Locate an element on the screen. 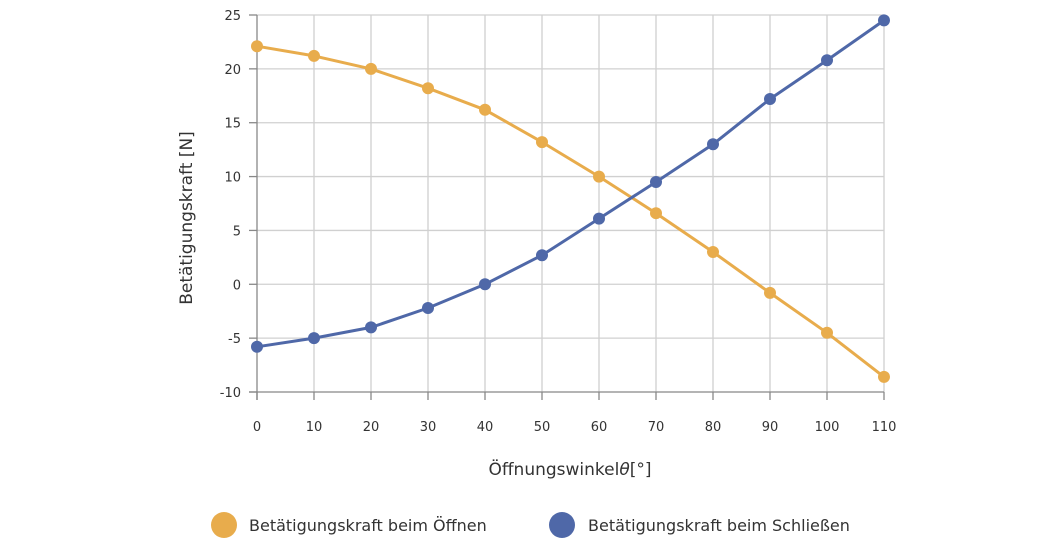 The width and height of the screenshot is (1060, 546). legend-item-opening: Betätigungskraft beim Öffnen is located at coordinates (349, 525).